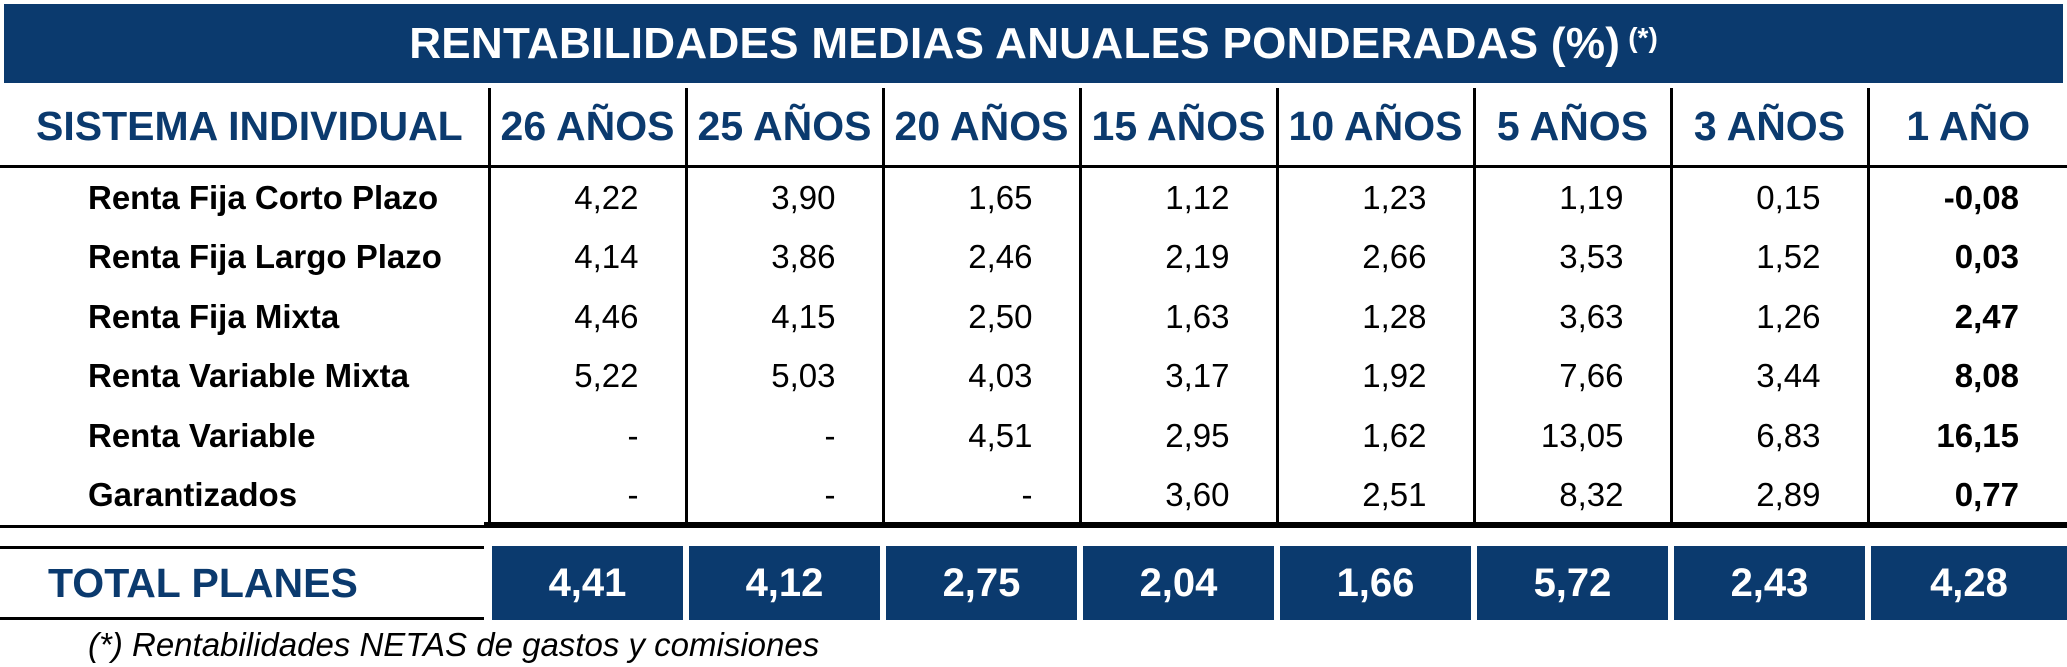  What do you see at coordinates (242, 583) in the screenshot?
I see `total-label: TOTAL PLANES` at bounding box center [242, 583].